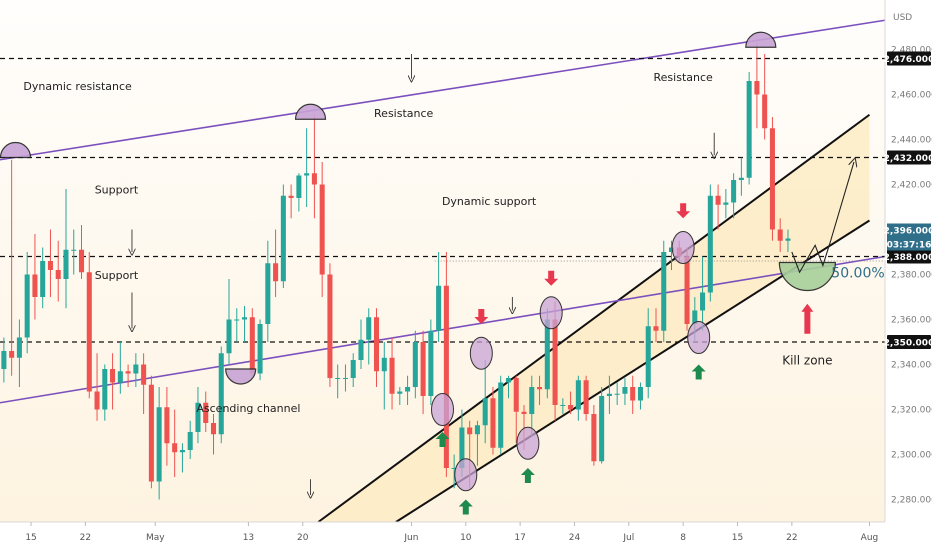 Image resolution: width=932 pixels, height=550 pixels. I want to click on level-price-text: 2,388.000, so click(908, 258).